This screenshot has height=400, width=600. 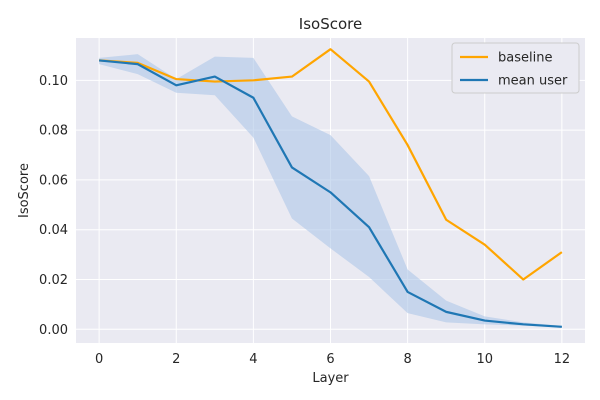 What do you see at coordinates (562, 359) in the screenshot?
I see `x-tick-label: 12` at bounding box center [562, 359].